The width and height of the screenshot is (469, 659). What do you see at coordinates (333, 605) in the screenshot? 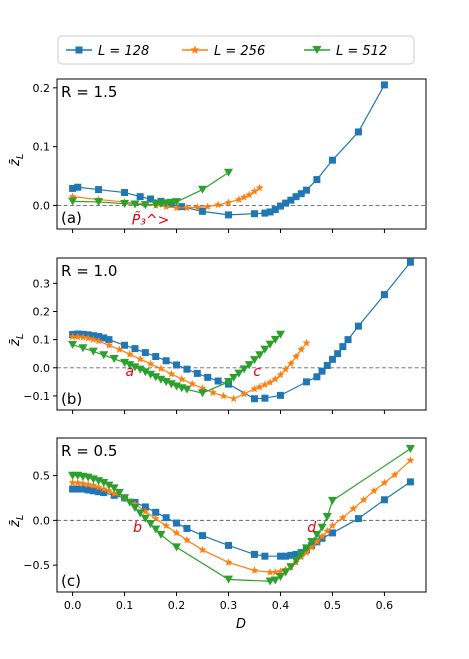
I see `x-tick-label: 0.5` at bounding box center [333, 605].